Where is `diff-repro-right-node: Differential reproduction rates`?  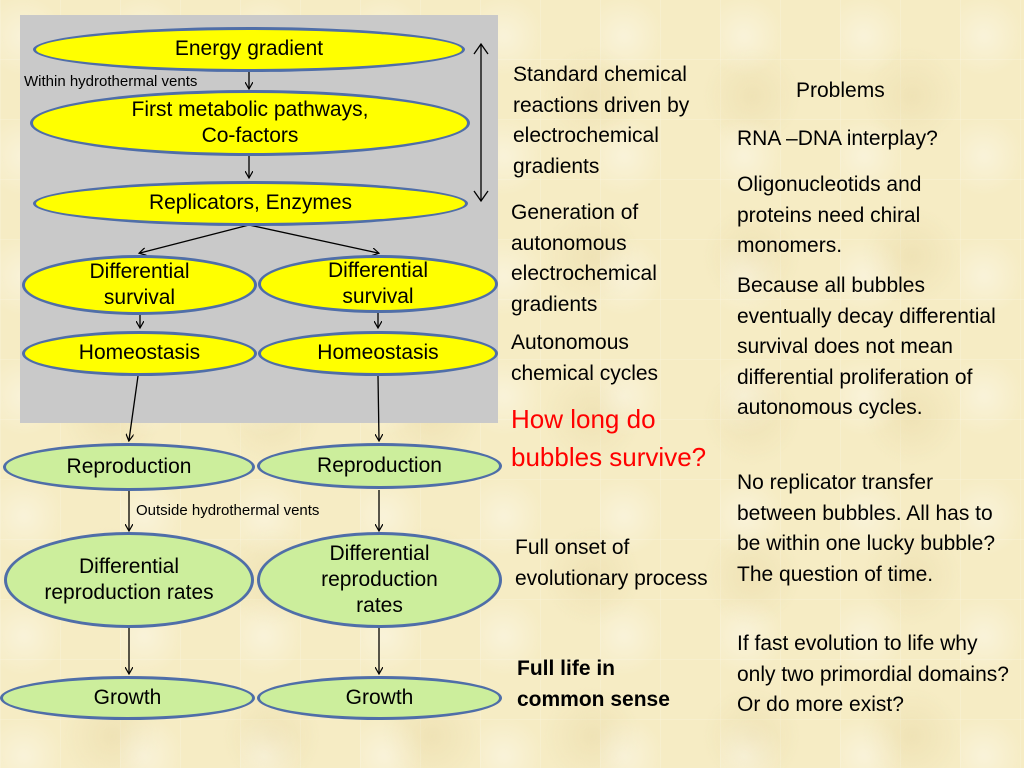 diff-repro-right-node: Differential reproduction rates is located at coordinates (379, 580).